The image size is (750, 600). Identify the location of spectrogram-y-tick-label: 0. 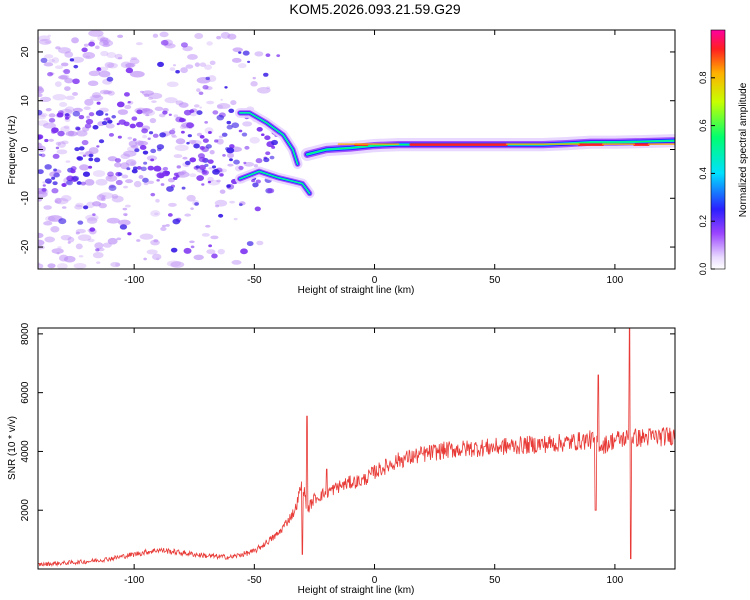
(25, 149).